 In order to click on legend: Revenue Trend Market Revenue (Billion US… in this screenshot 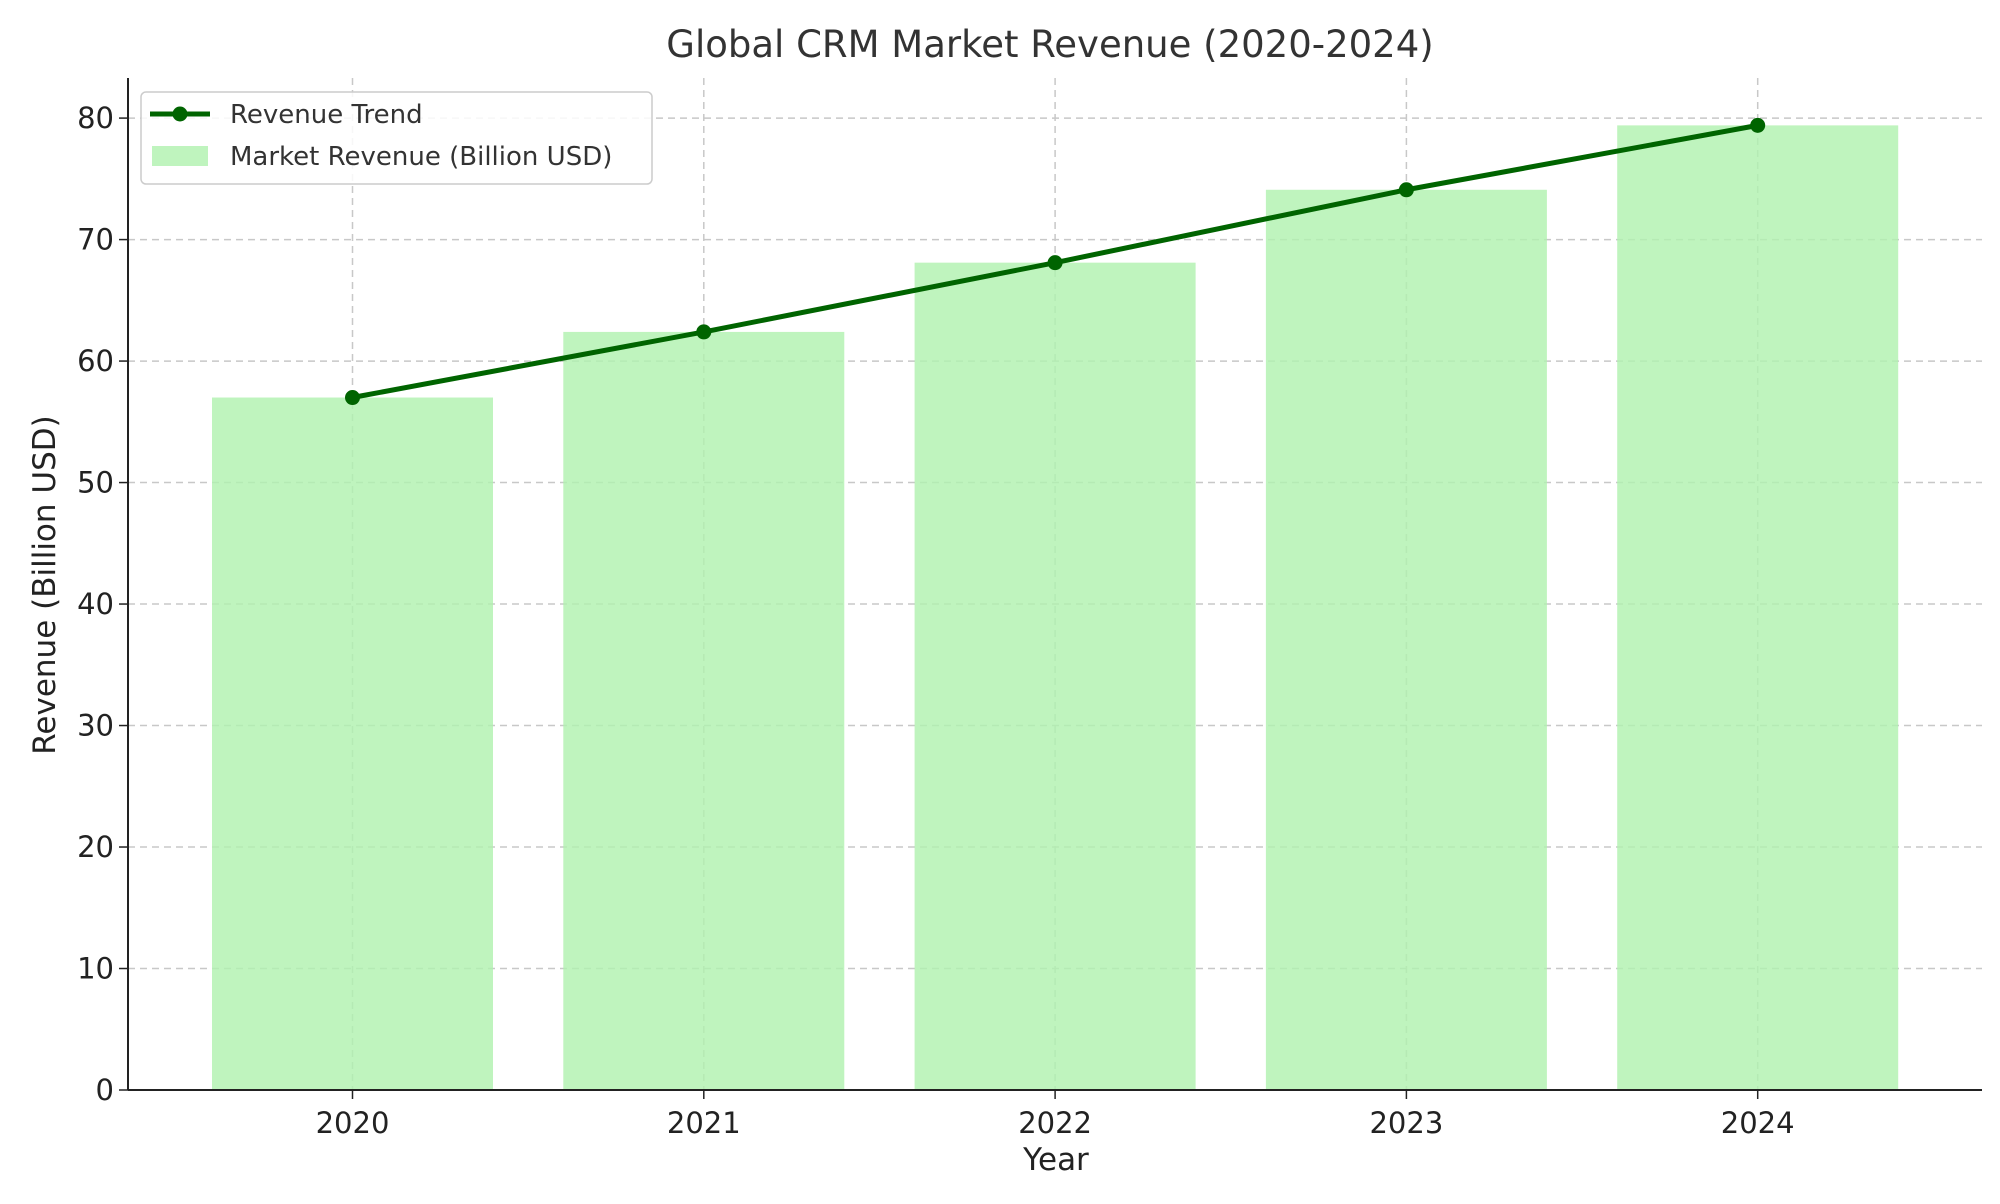, I will do `click(396, 138)`.